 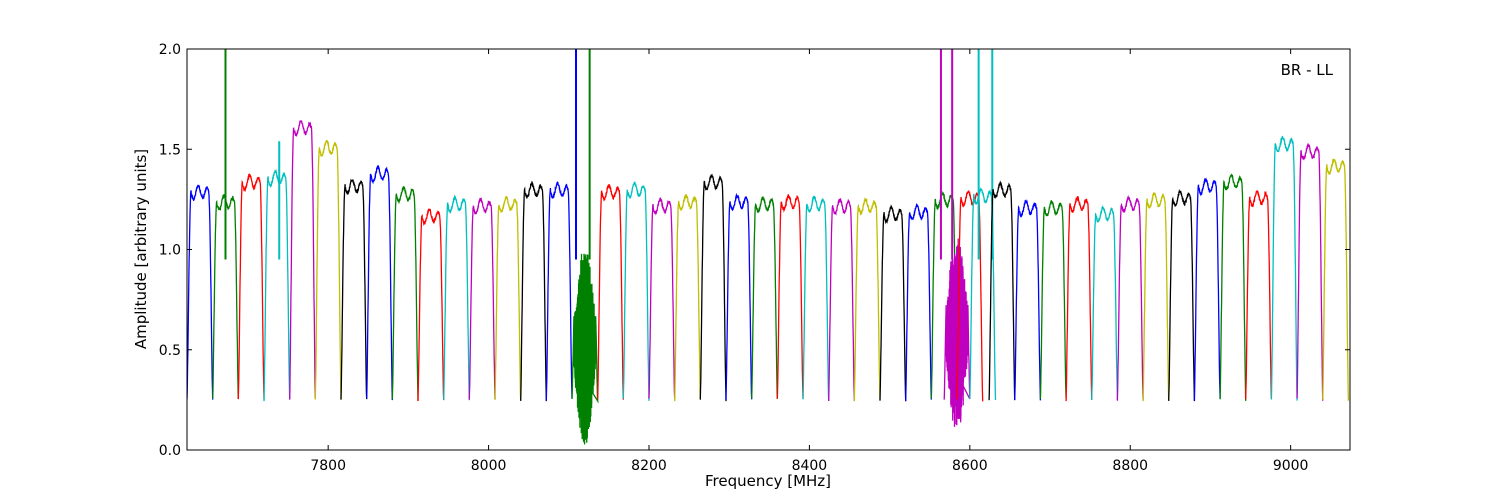 What do you see at coordinates (970, 466) in the screenshot?
I see `x-tick-label: 8600` at bounding box center [970, 466].